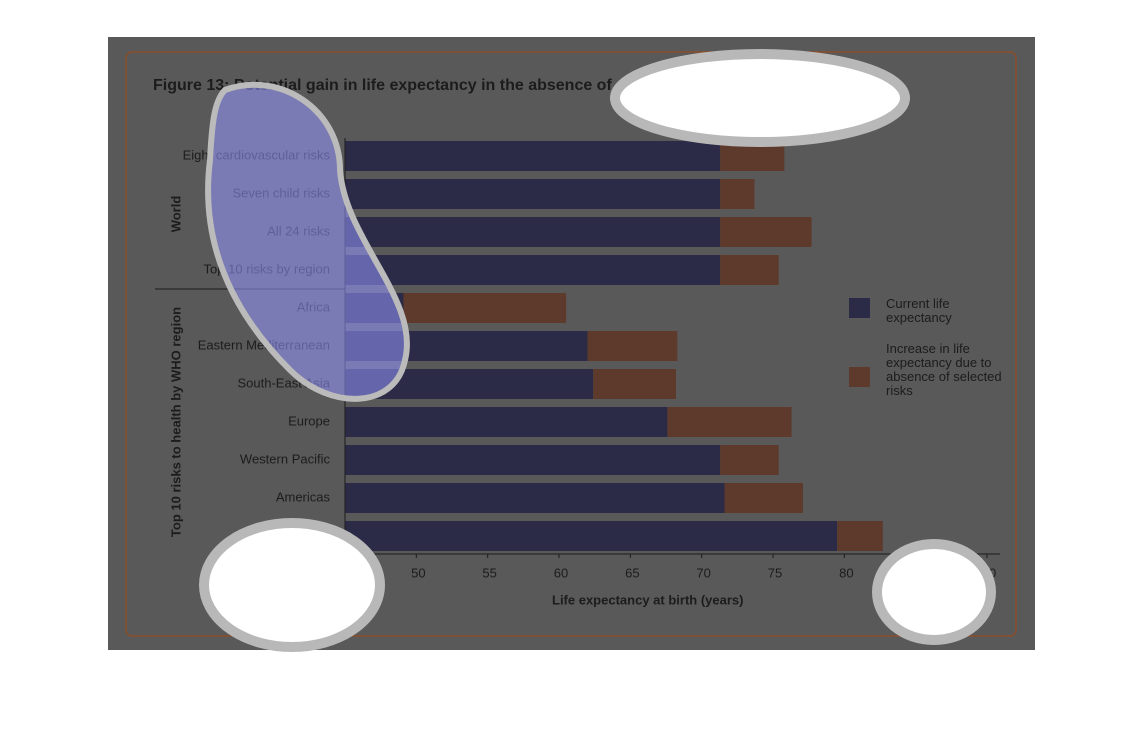 Image resolution: width=1142 pixels, height=744 pixels. Describe the element at coordinates (307, 241) in the screenshot. I see `highlight-blob` at that location.